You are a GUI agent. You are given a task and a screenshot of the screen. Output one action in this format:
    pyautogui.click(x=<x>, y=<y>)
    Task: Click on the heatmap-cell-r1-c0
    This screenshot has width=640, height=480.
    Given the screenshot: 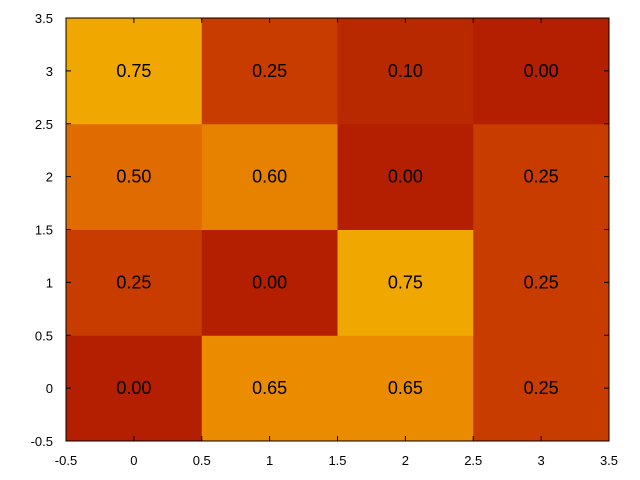 What is the action you would take?
    pyautogui.click(x=134, y=282)
    